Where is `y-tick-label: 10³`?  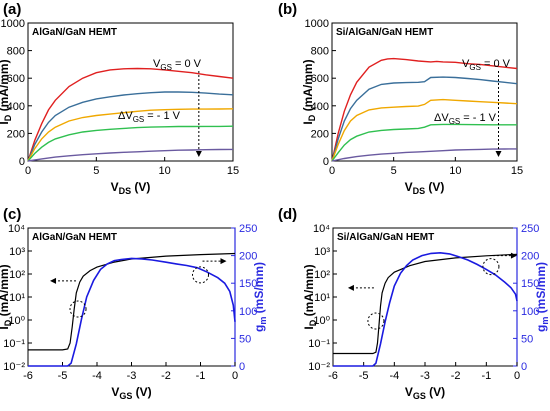
y-tick-label: 10³ is located at coordinates (322, 252).